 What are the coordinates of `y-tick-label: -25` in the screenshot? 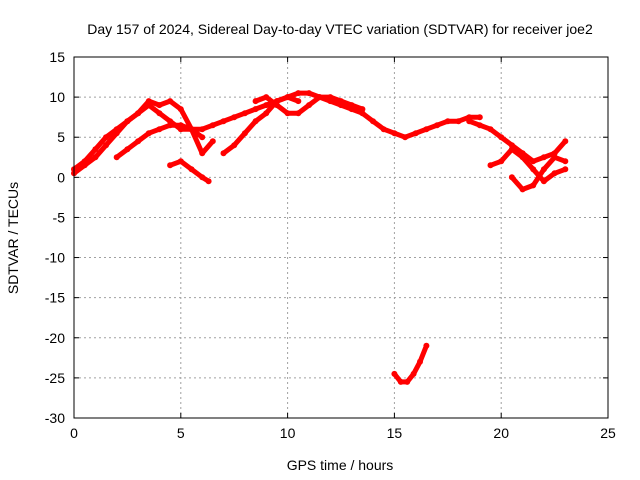 It's located at (55, 378).